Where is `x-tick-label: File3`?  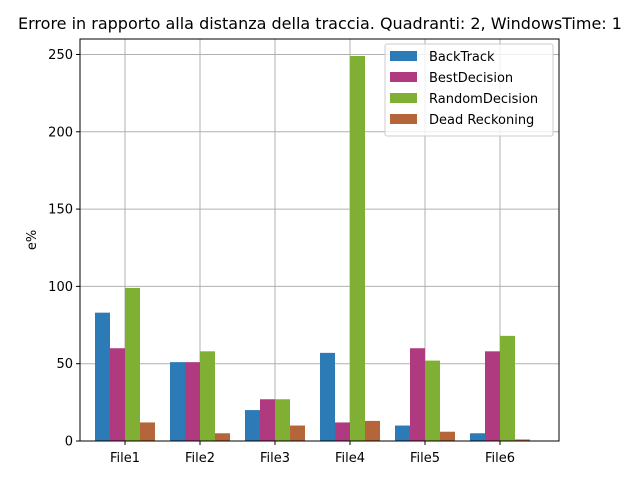 x-tick-label: File3 is located at coordinates (275, 458).